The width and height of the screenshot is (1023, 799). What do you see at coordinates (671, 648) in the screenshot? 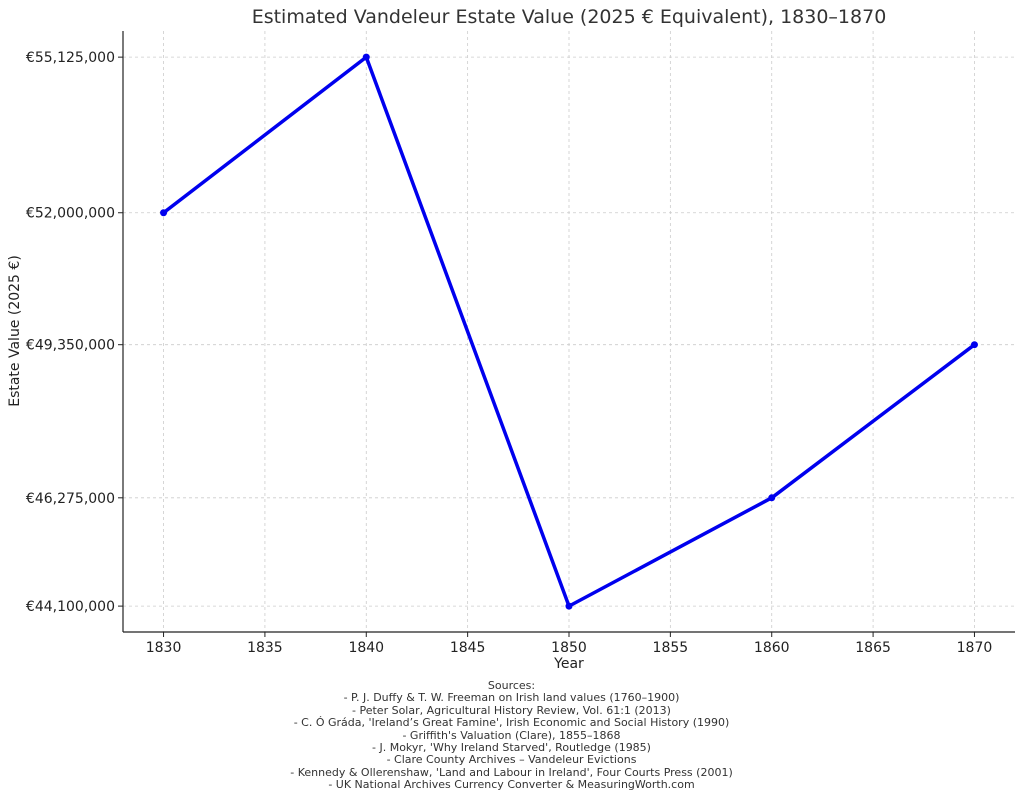
I see `x-tick-label: 1855` at bounding box center [671, 648].